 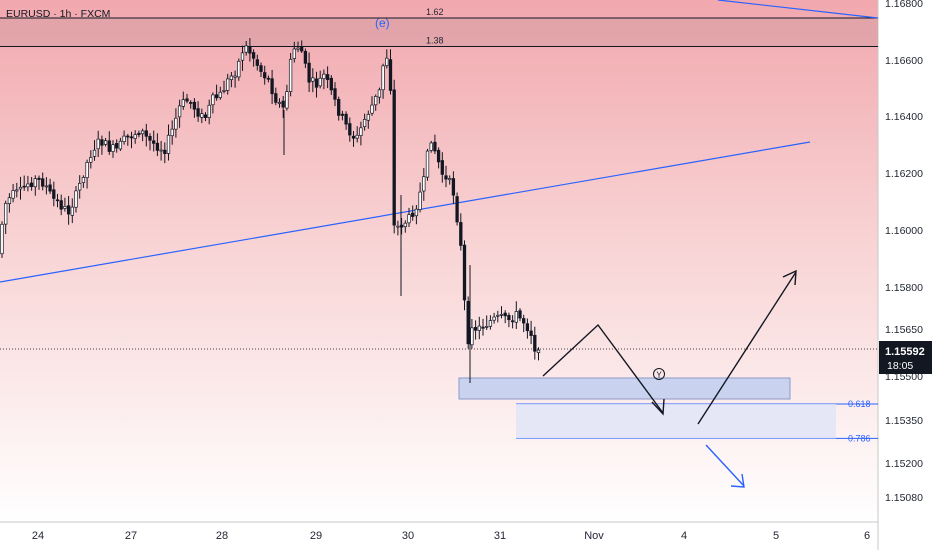 What do you see at coordinates (439, 32) in the screenshot?
I see `resistance-zone` at bounding box center [439, 32].